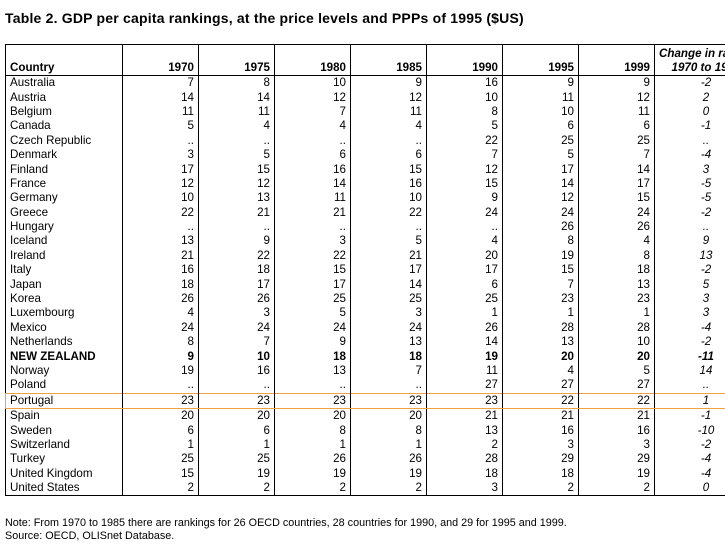  I want to click on cell-rank: 24, so click(540, 212).